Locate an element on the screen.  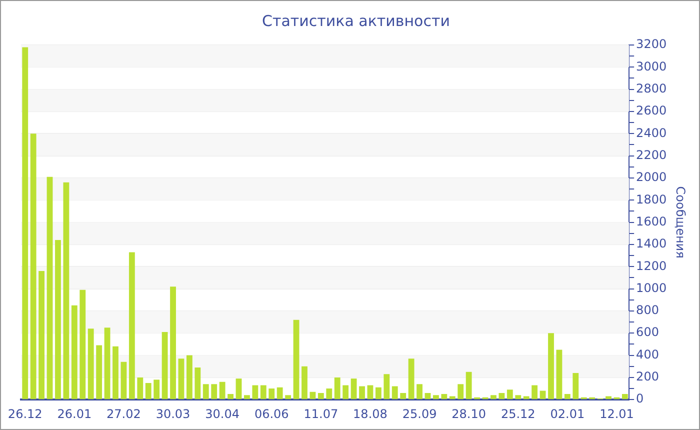
y-axis-title: Сообщения is located at coordinates (681, 222).